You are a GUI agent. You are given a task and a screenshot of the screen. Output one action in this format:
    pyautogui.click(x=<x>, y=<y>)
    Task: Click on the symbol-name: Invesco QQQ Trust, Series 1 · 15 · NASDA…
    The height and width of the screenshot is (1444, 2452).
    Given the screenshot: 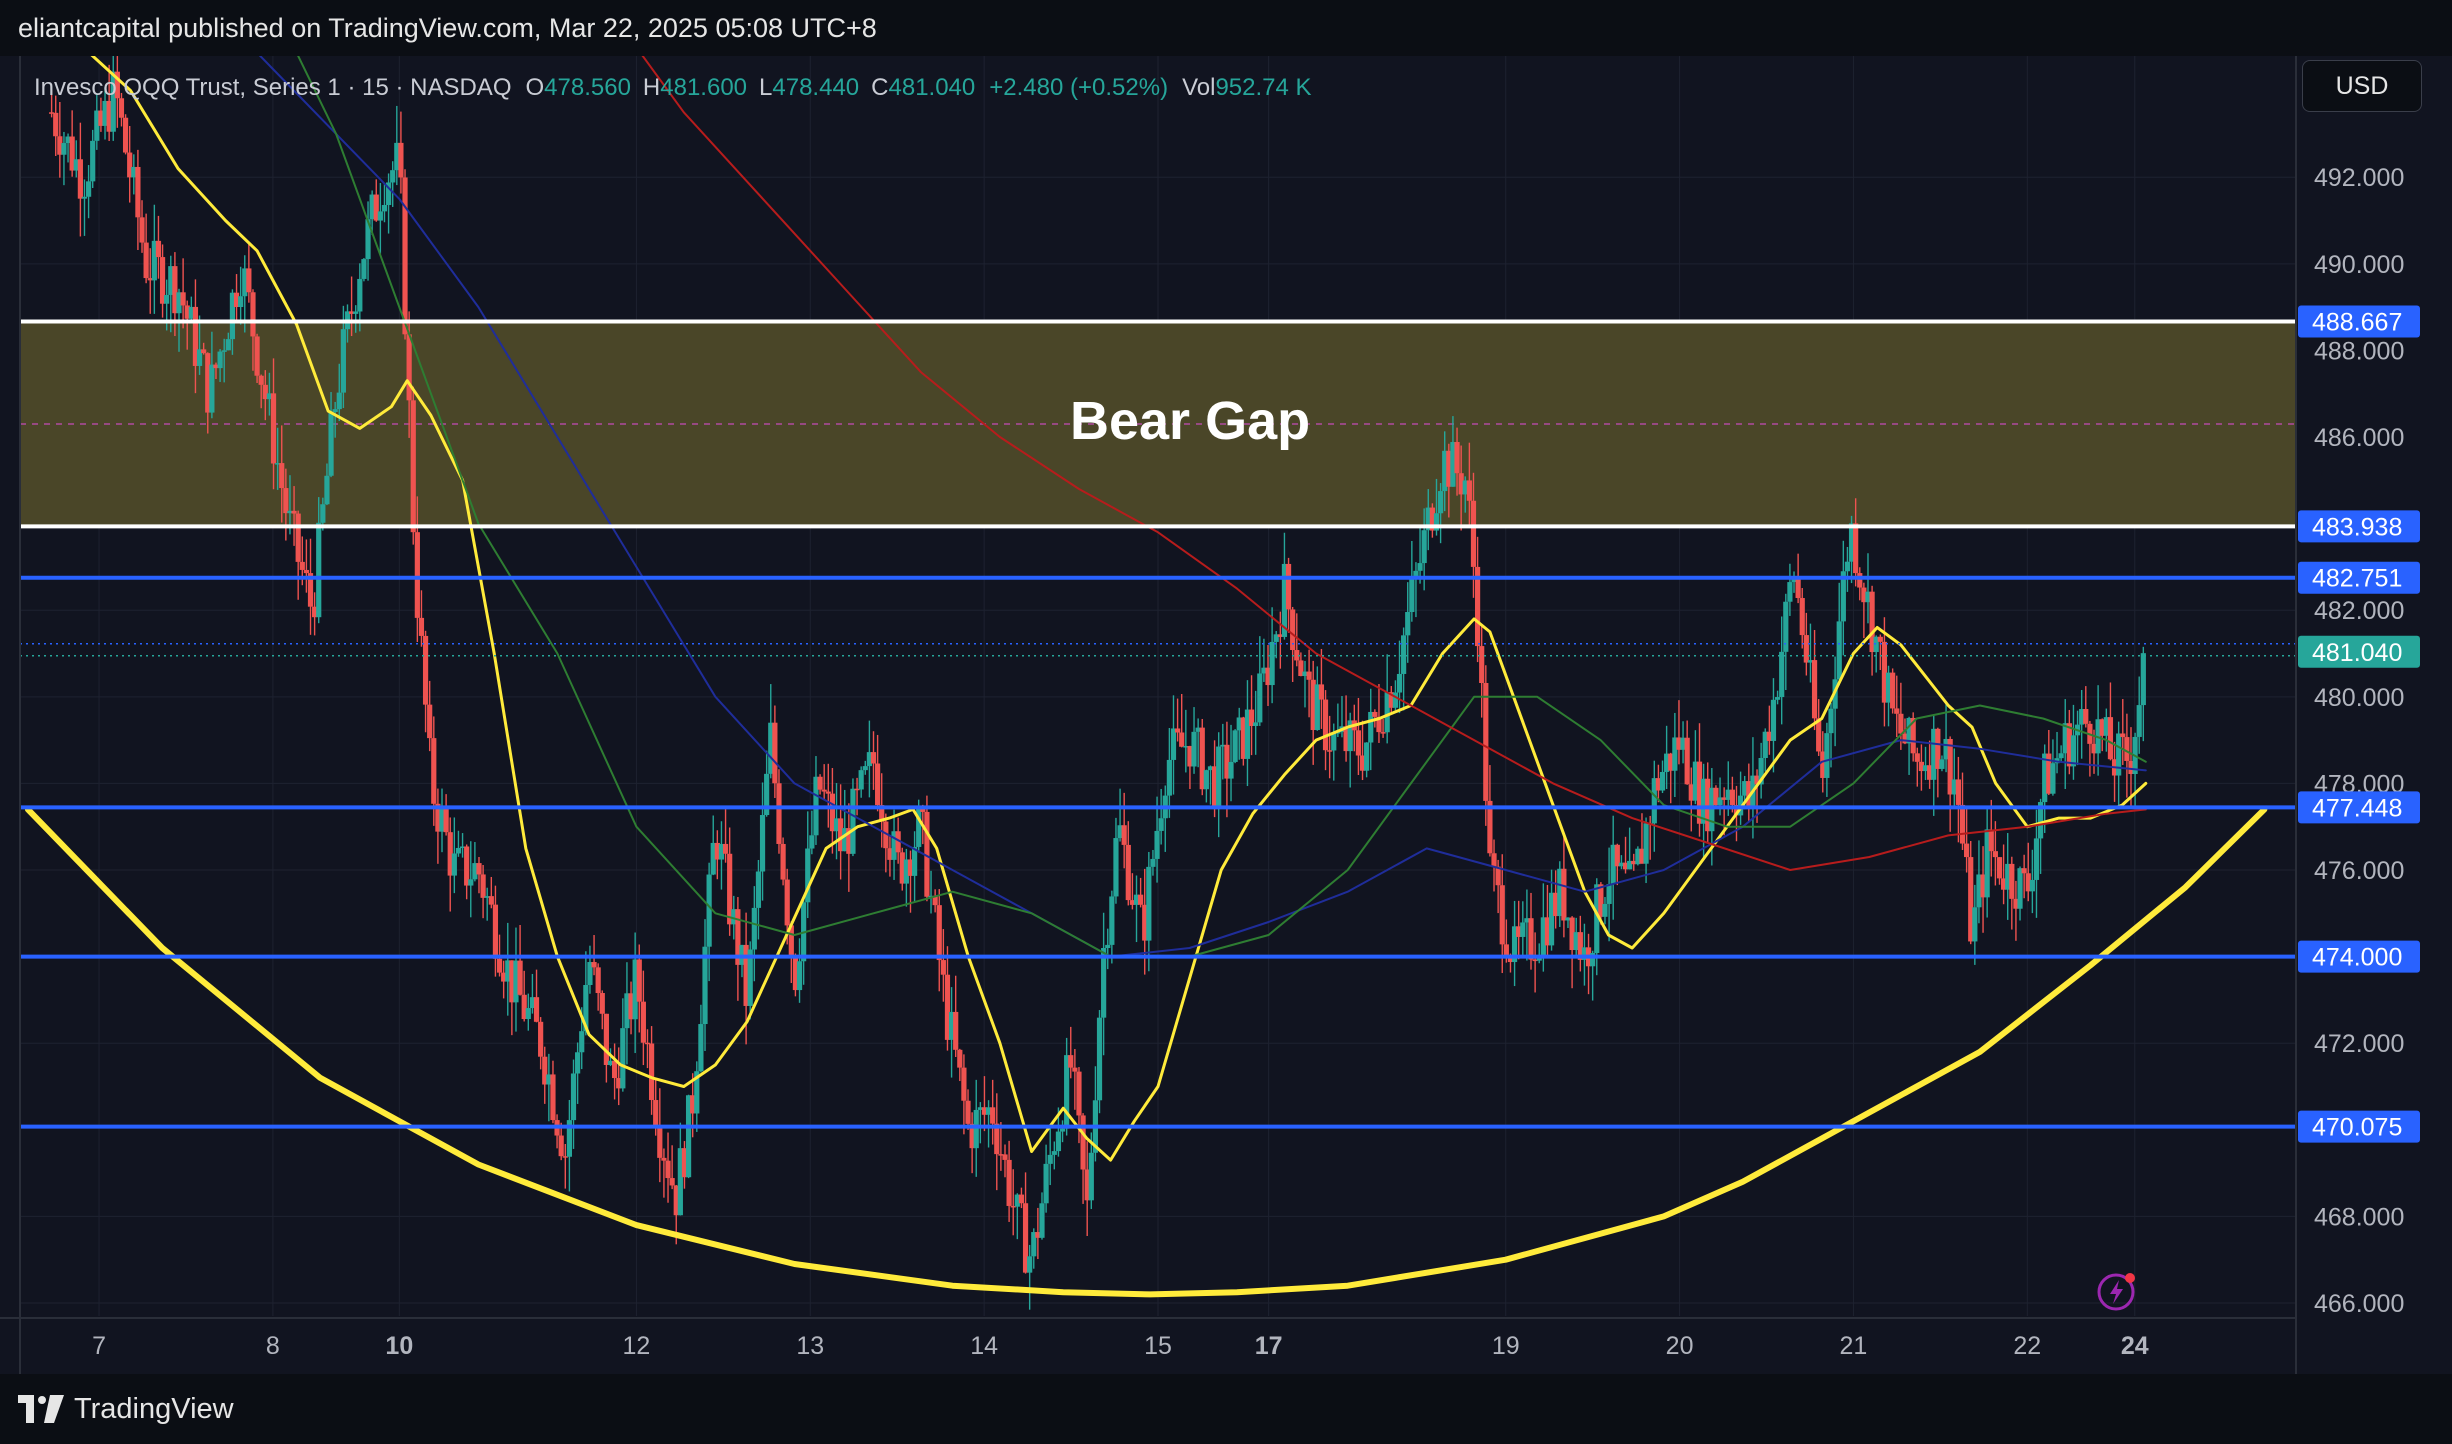 What is the action you would take?
    pyautogui.click(x=273, y=87)
    